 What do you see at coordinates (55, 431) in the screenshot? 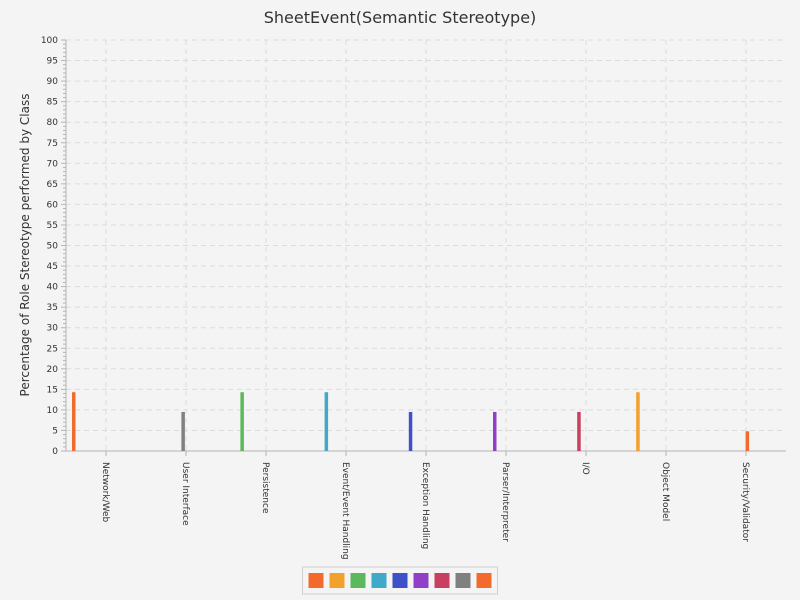
I see `y-tick-label: 5` at bounding box center [55, 431].